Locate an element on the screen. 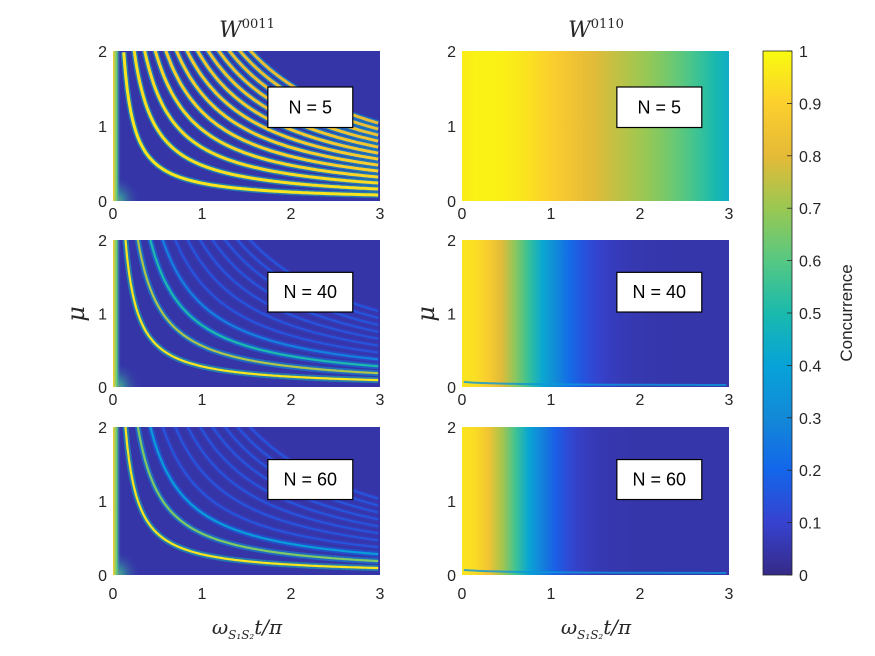 This screenshot has height=656, width=875. xlabel-right-sub: S₁S₂ is located at coordinates (590, 635).